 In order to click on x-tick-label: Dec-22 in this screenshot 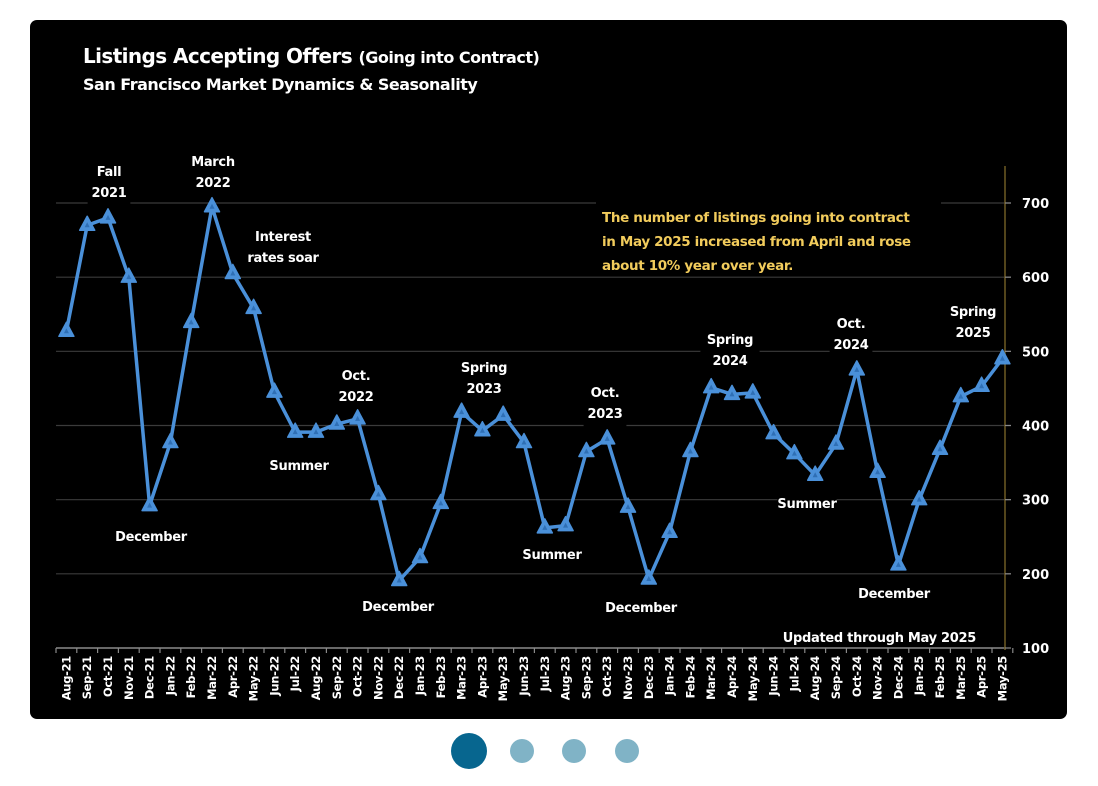, I will do `click(399, 677)`.